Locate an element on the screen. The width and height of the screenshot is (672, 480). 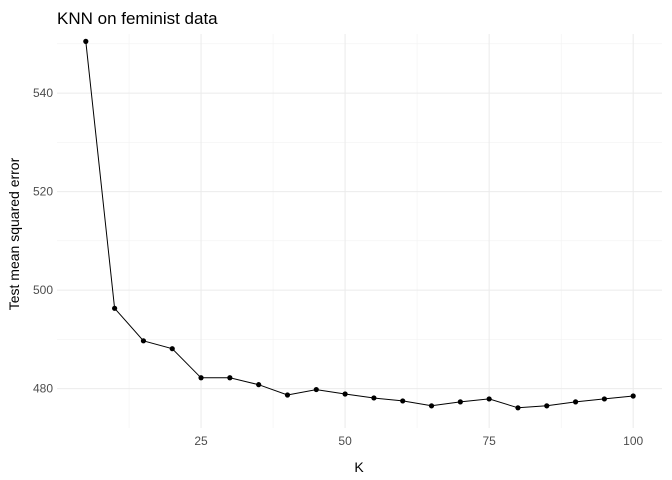
chart-title: KNN on feminist data is located at coordinates (137, 18).